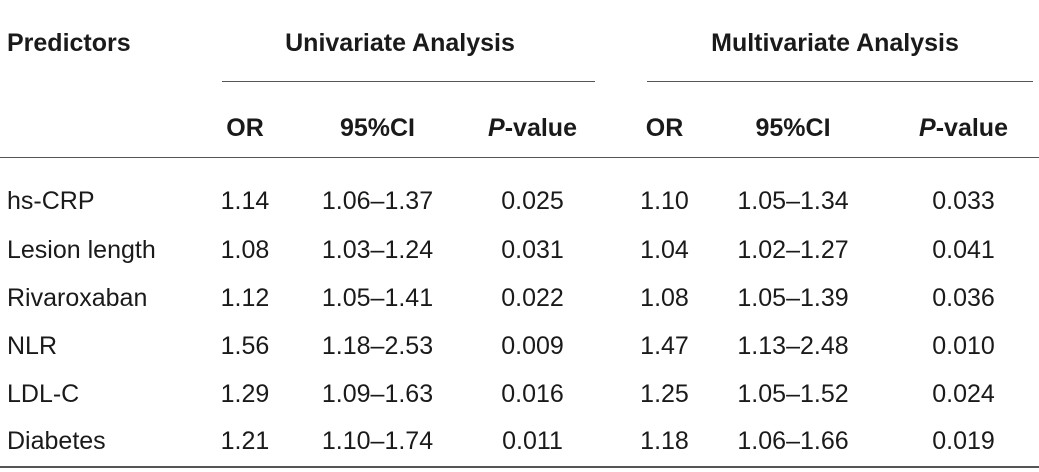  Describe the element at coordinates (245, 297) in the screenshot. I see `uni-or-cell: 1.12` at that location.